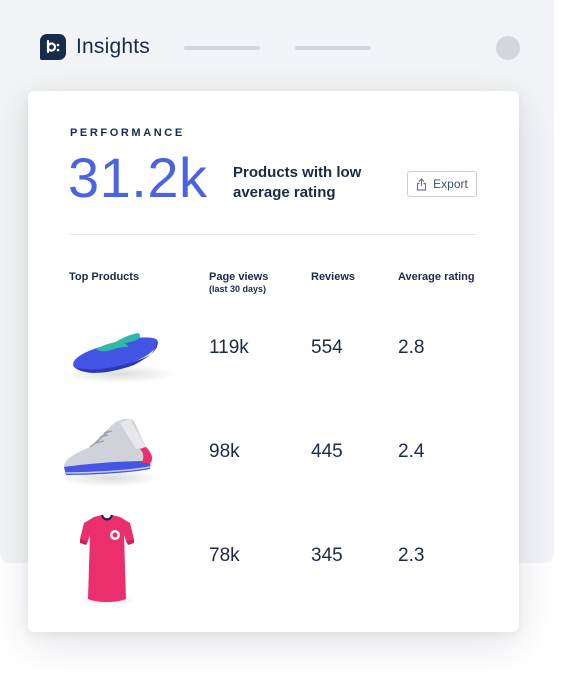 This screenshot has height=677, width=563. What do you see at coordinates (273, 351) in the screenshot?
I see `table-row: 119k 554 2.8` at bounding box center [273, 351].